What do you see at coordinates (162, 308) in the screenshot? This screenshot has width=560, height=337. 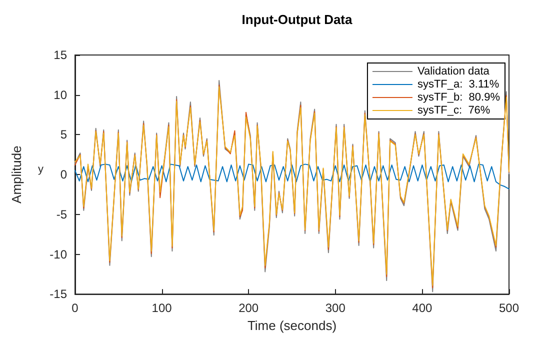 I see `x-tick-label: 100` at bounding box center [162, 308].